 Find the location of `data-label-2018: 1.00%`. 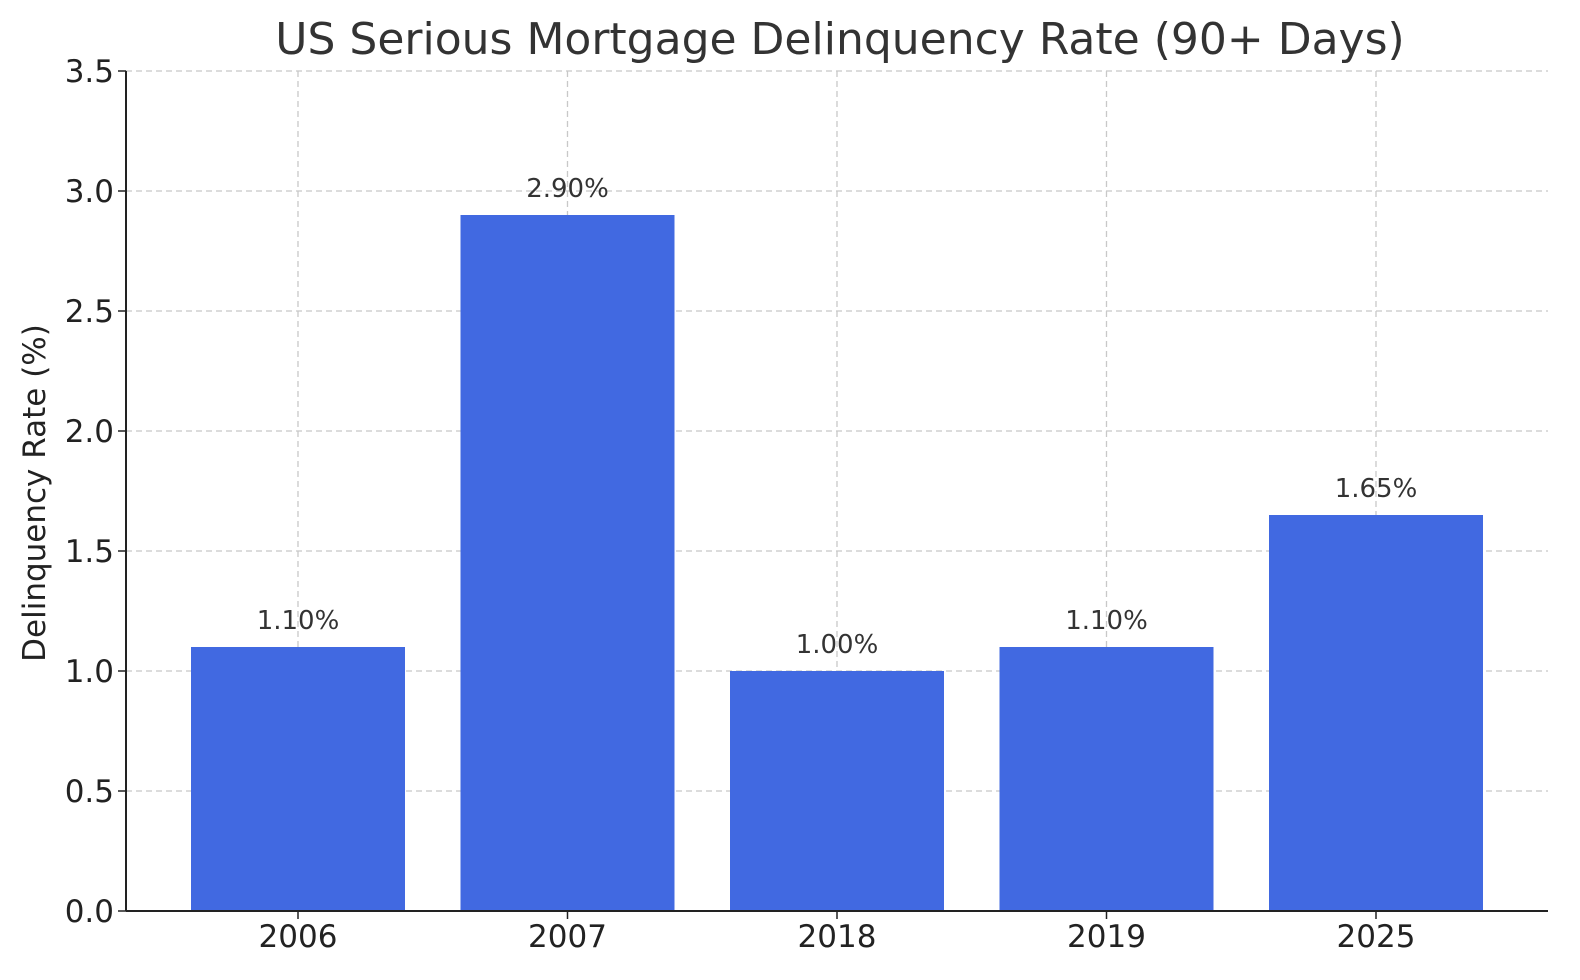

data-label-2018: 1.00% is located at coordinates (837, 645).